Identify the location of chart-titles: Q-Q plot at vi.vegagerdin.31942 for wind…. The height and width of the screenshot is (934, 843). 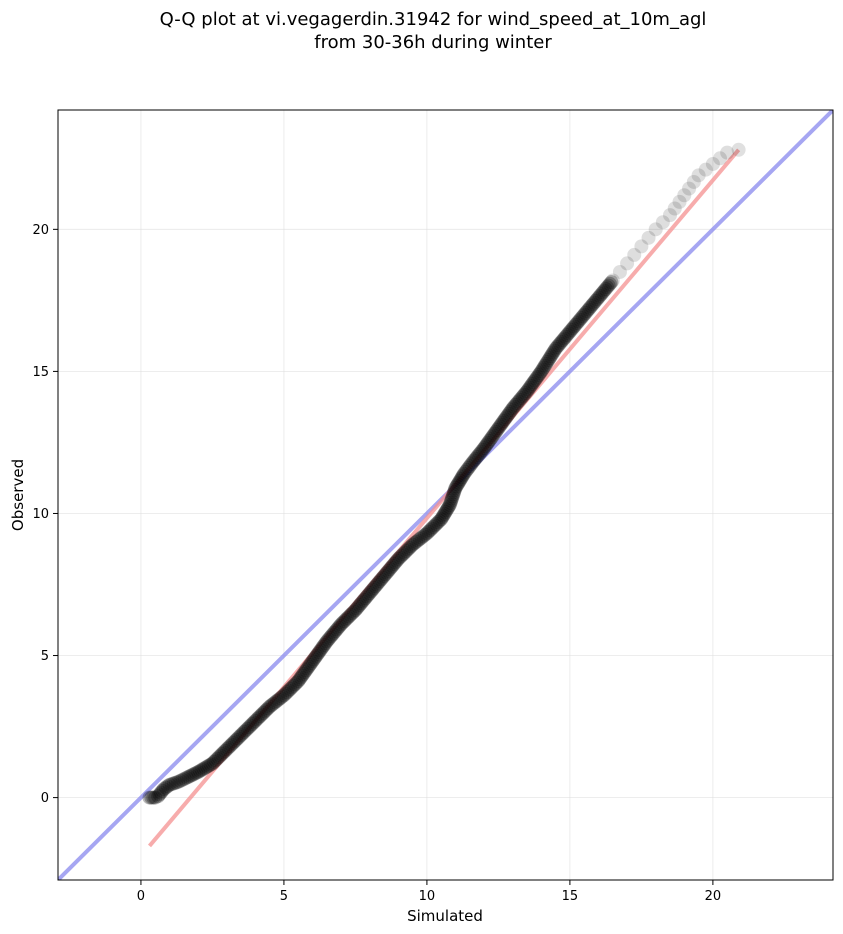
(433, 31).